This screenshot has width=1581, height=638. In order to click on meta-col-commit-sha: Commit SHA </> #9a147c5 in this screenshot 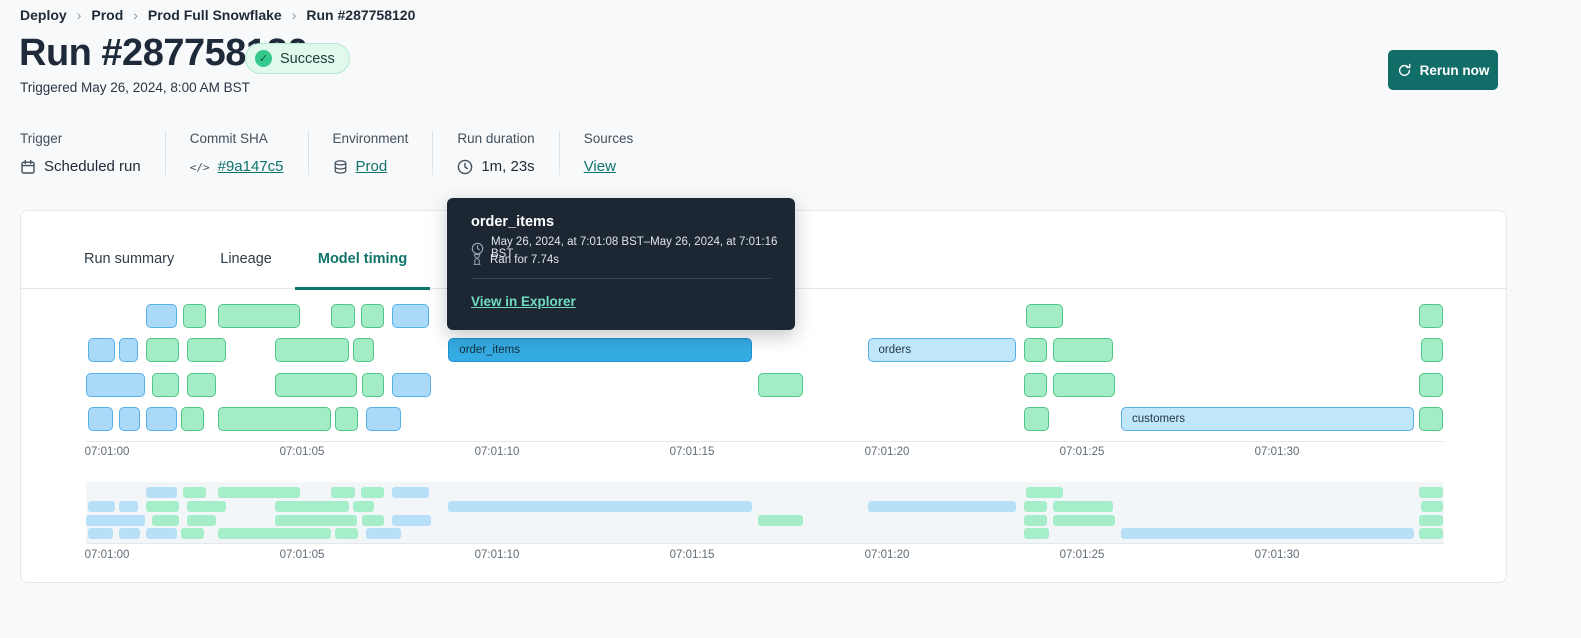, I will do `click(249, 153)`.